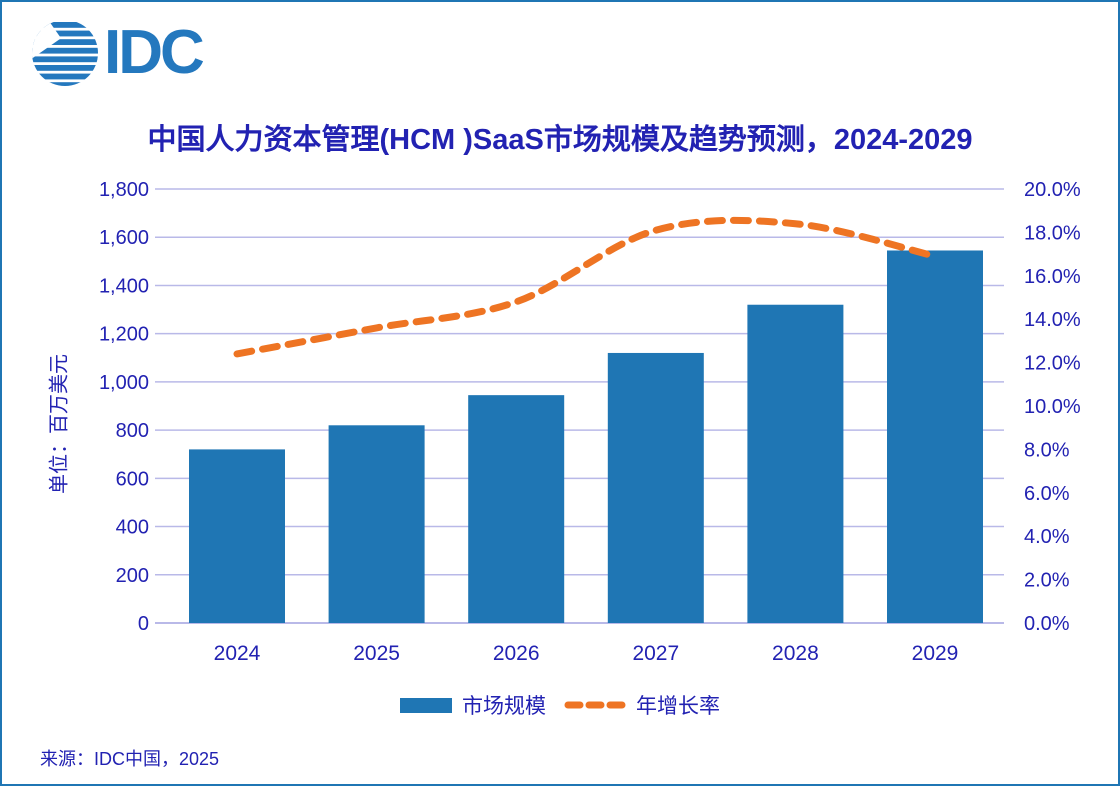  Describe the element at coordinates (124, 335) in the screenshot. I see `left-axis-tick: 1,200` at that location.